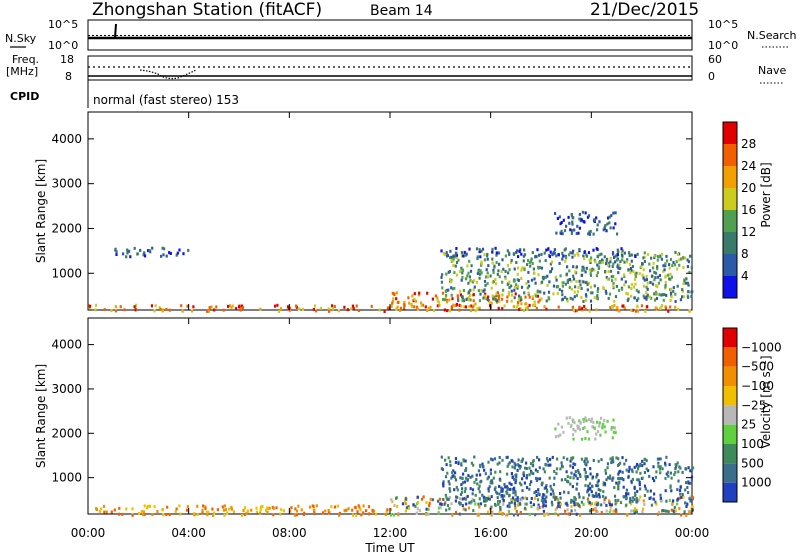 The width and height of the screenshot is (800, 554). What do you see at coordinates (730, 454) in the screenshot?
I see `velocity-colorbar-swatch` at bounding box center [730, 454].